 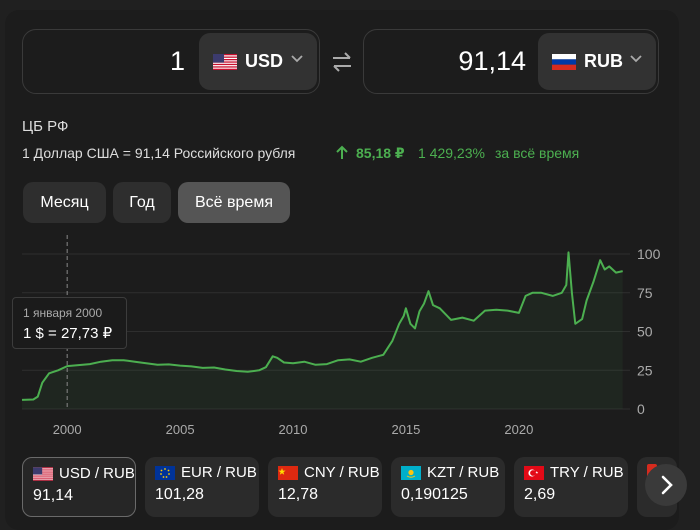 What do you see at coordinates (645, 293) in the screenshot?
I see `y-tick-label: 75` at bounding box center [645, 293].